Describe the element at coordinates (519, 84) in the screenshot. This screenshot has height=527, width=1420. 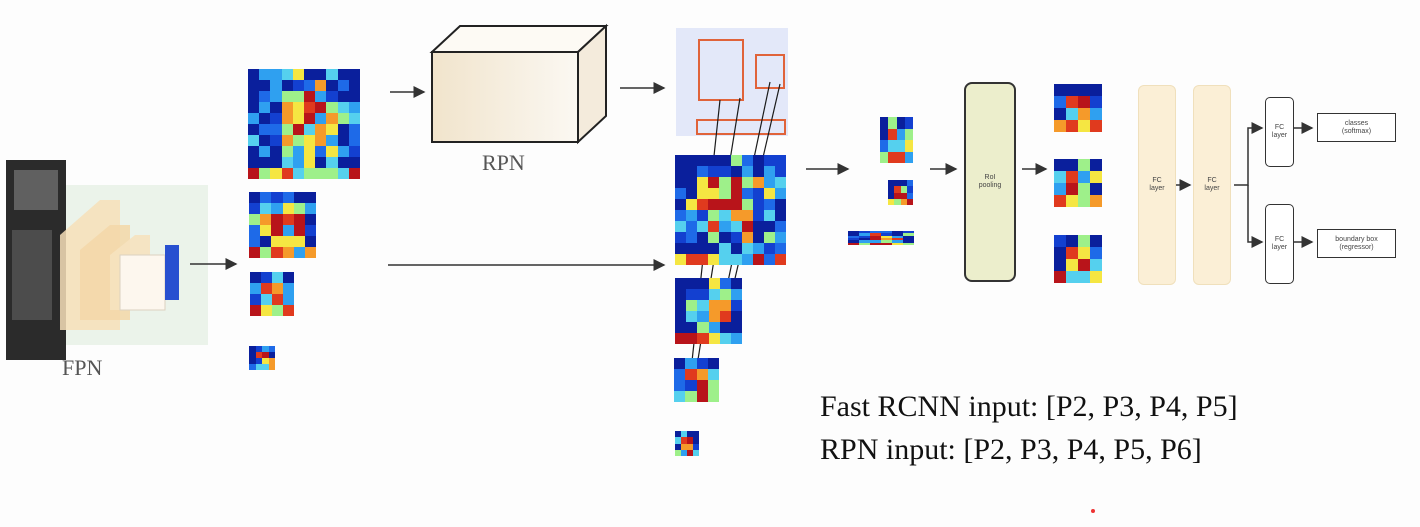
I see `rpn-block` at that location.